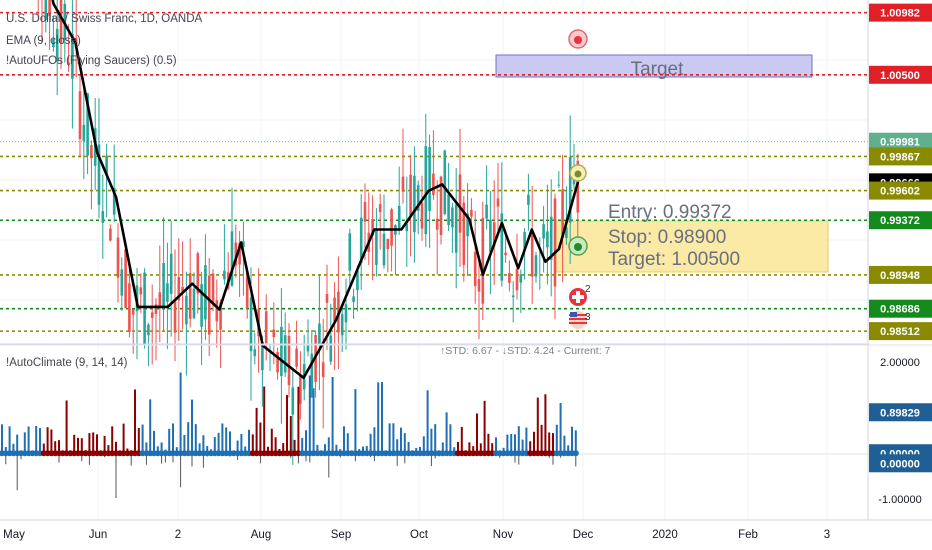 The height and width of the screenshot is (550, 932). I want to click on yellow-saucer-marker, so click(578, 173).